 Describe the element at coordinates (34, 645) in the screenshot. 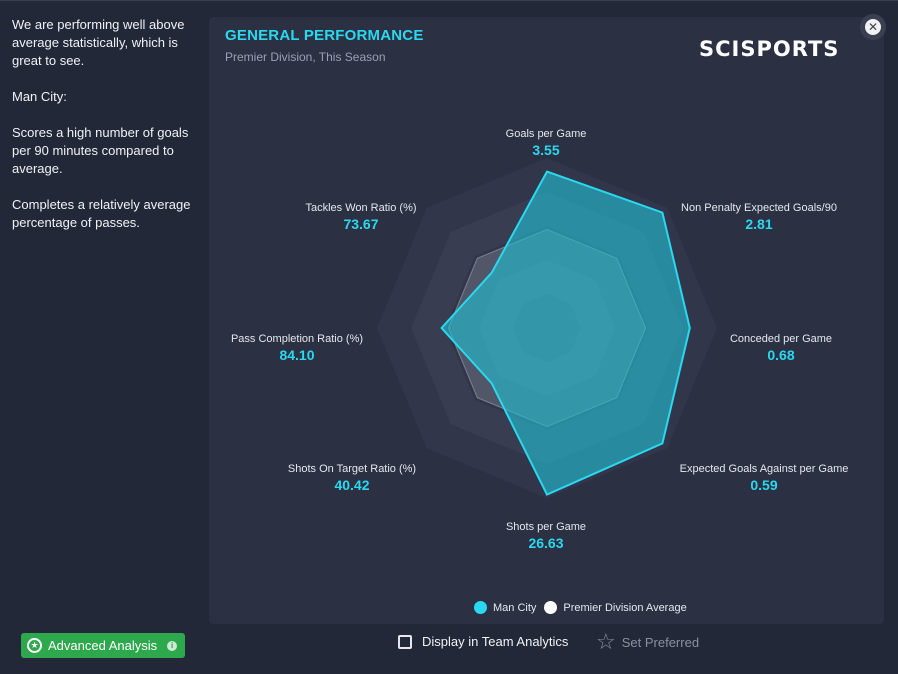

I see `star-icon: ★` at that location.